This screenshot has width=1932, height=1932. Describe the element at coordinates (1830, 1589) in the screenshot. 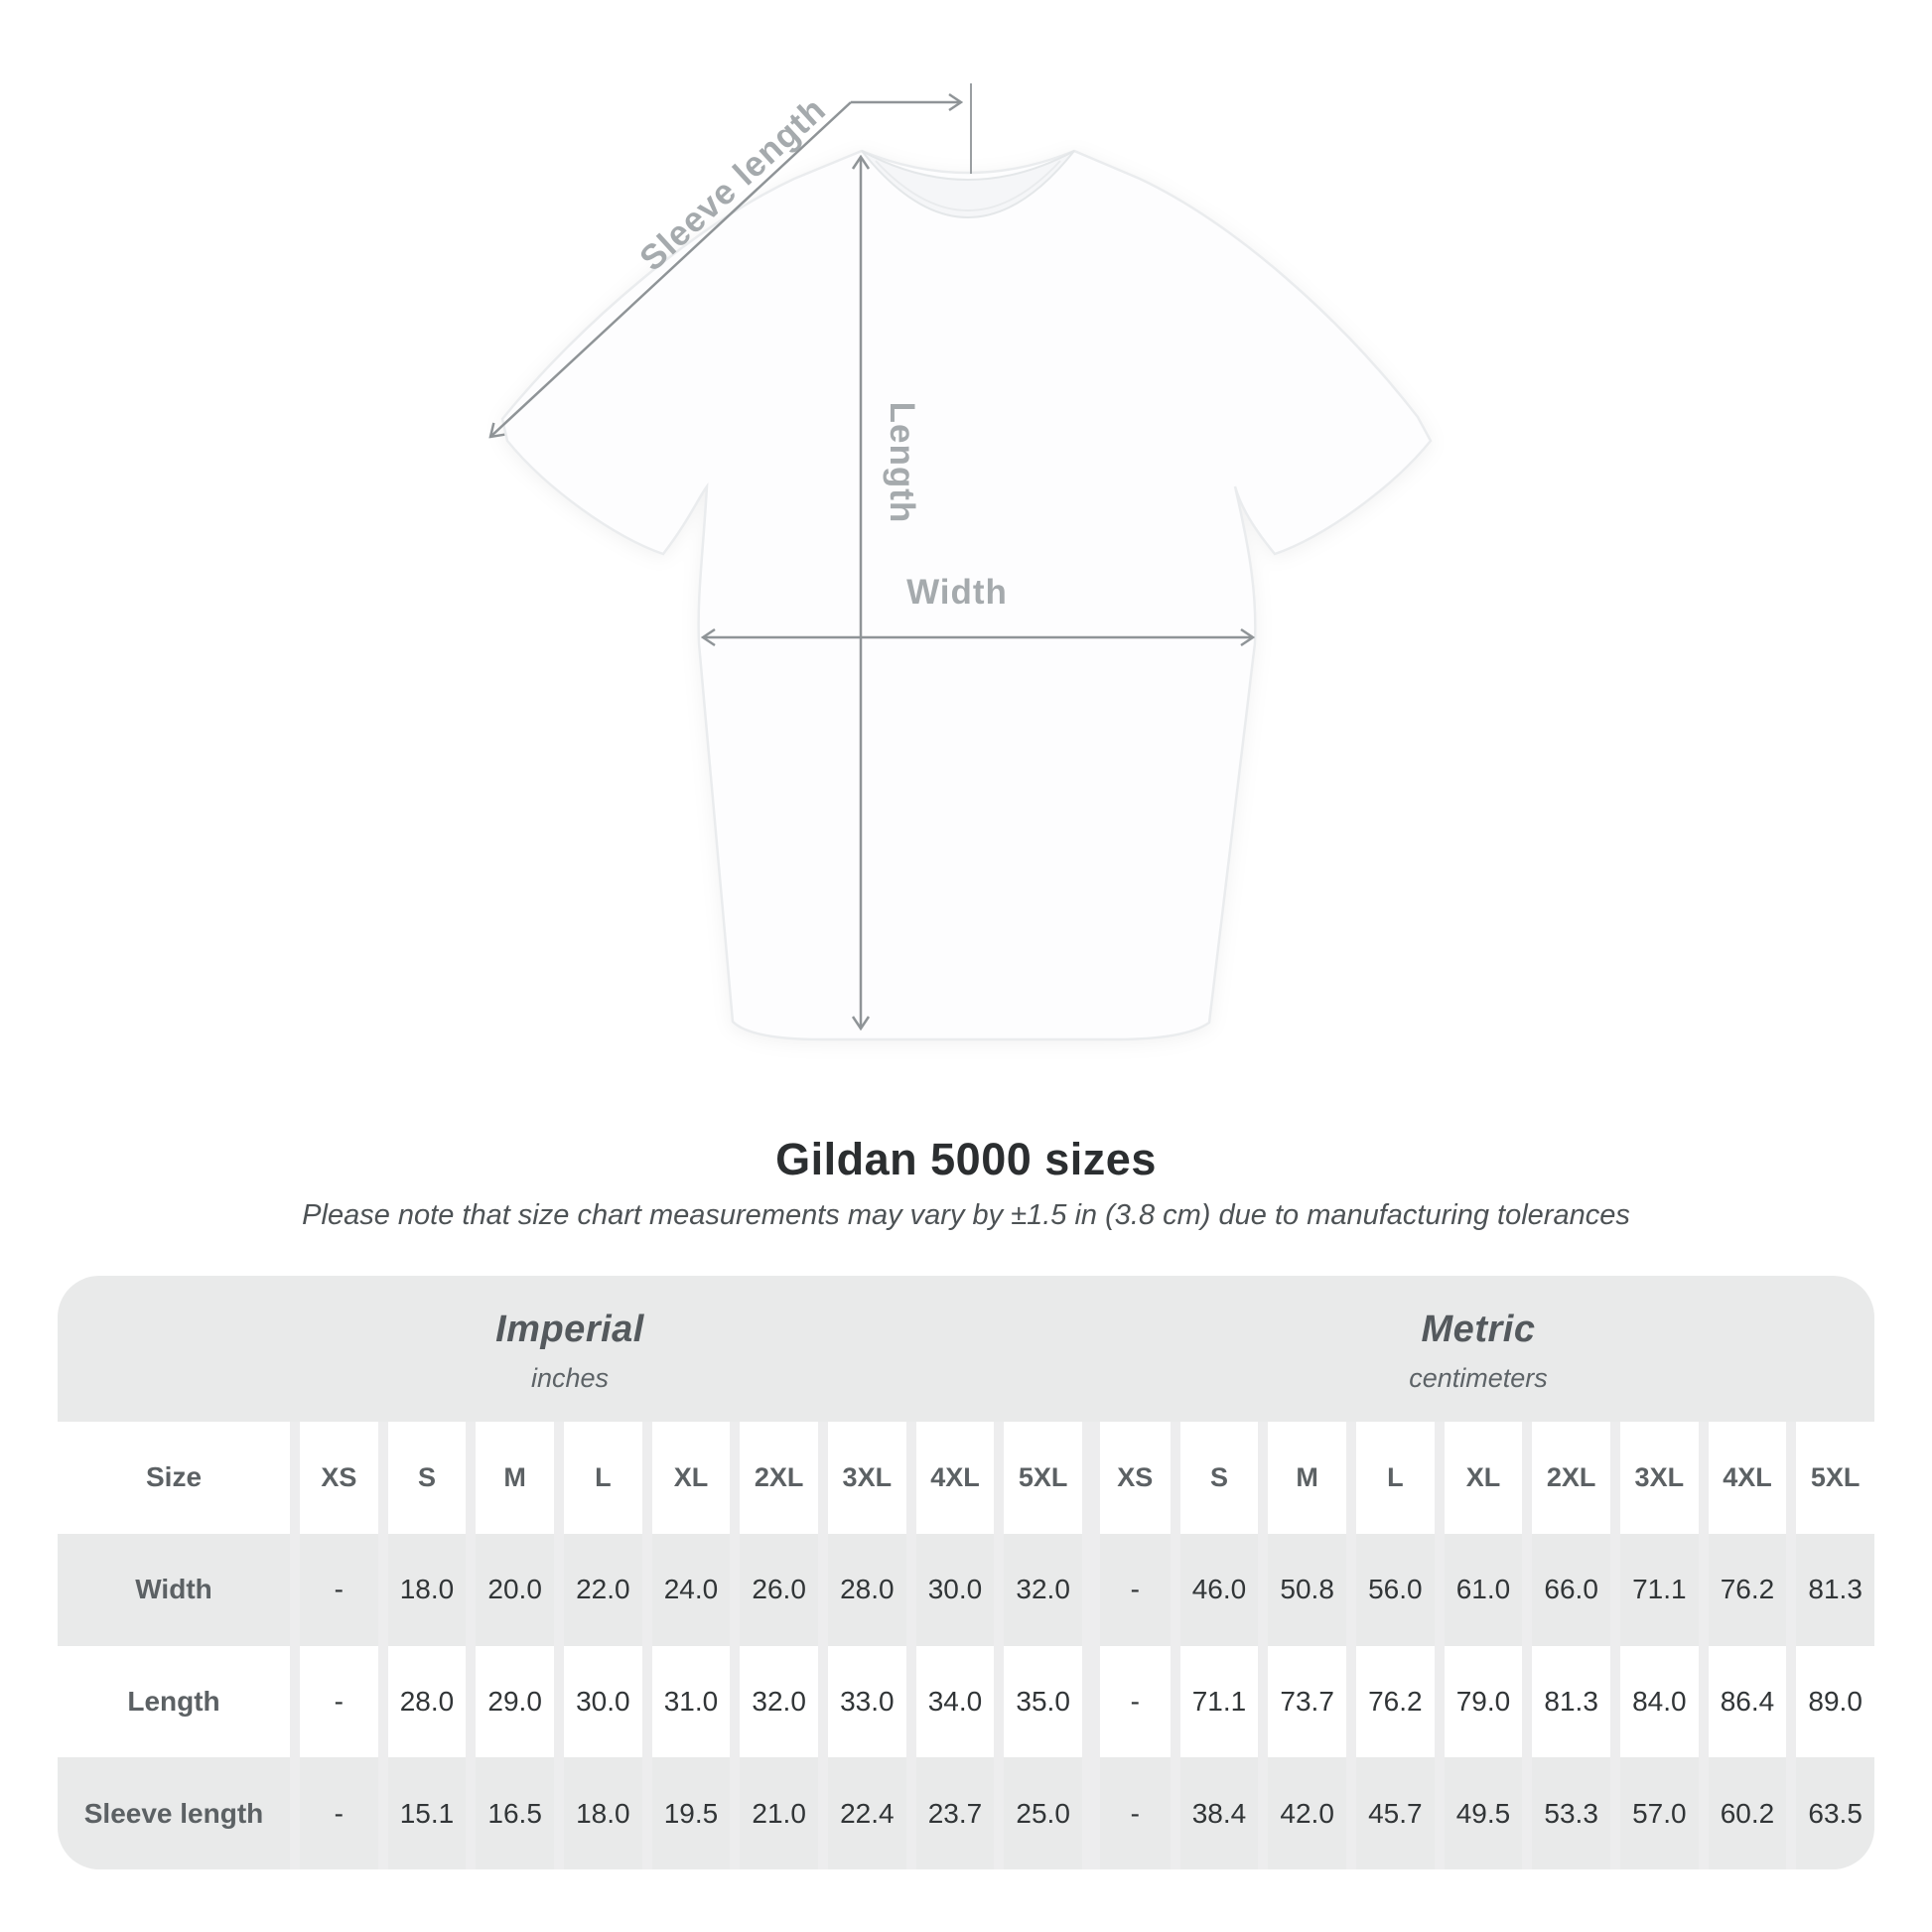

I see `value-metric-5xl: 81.3` at that location.